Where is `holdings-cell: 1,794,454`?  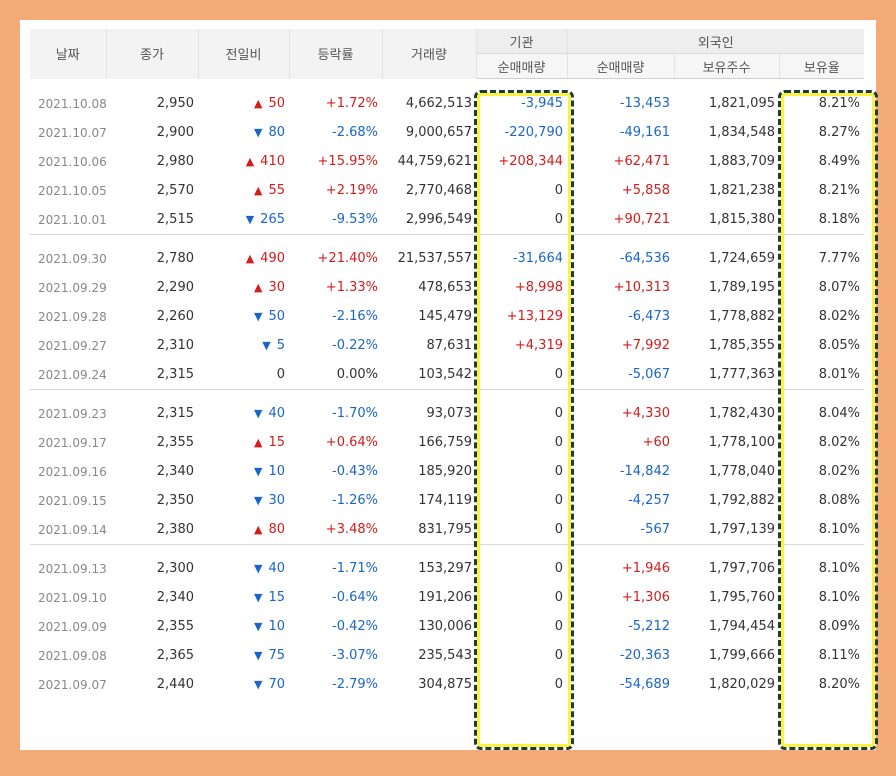 holdings-cell: 1,794,454 is located at coordinates (726, 626).